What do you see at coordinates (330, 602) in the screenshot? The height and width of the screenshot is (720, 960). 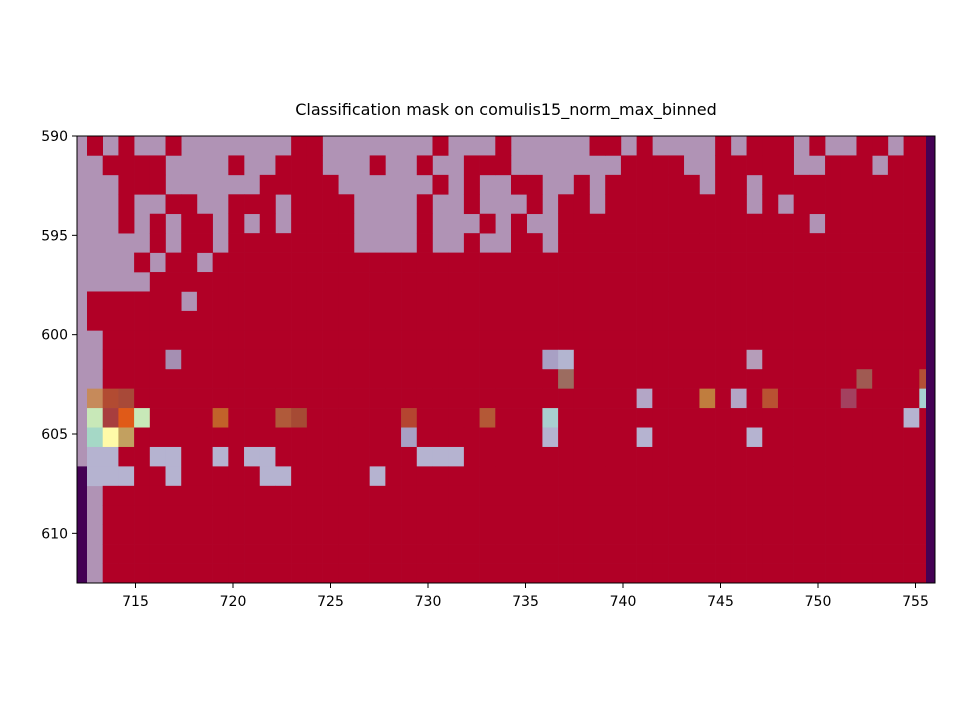 I see `x-tick-label: 725` at bounding box center [330, 602].